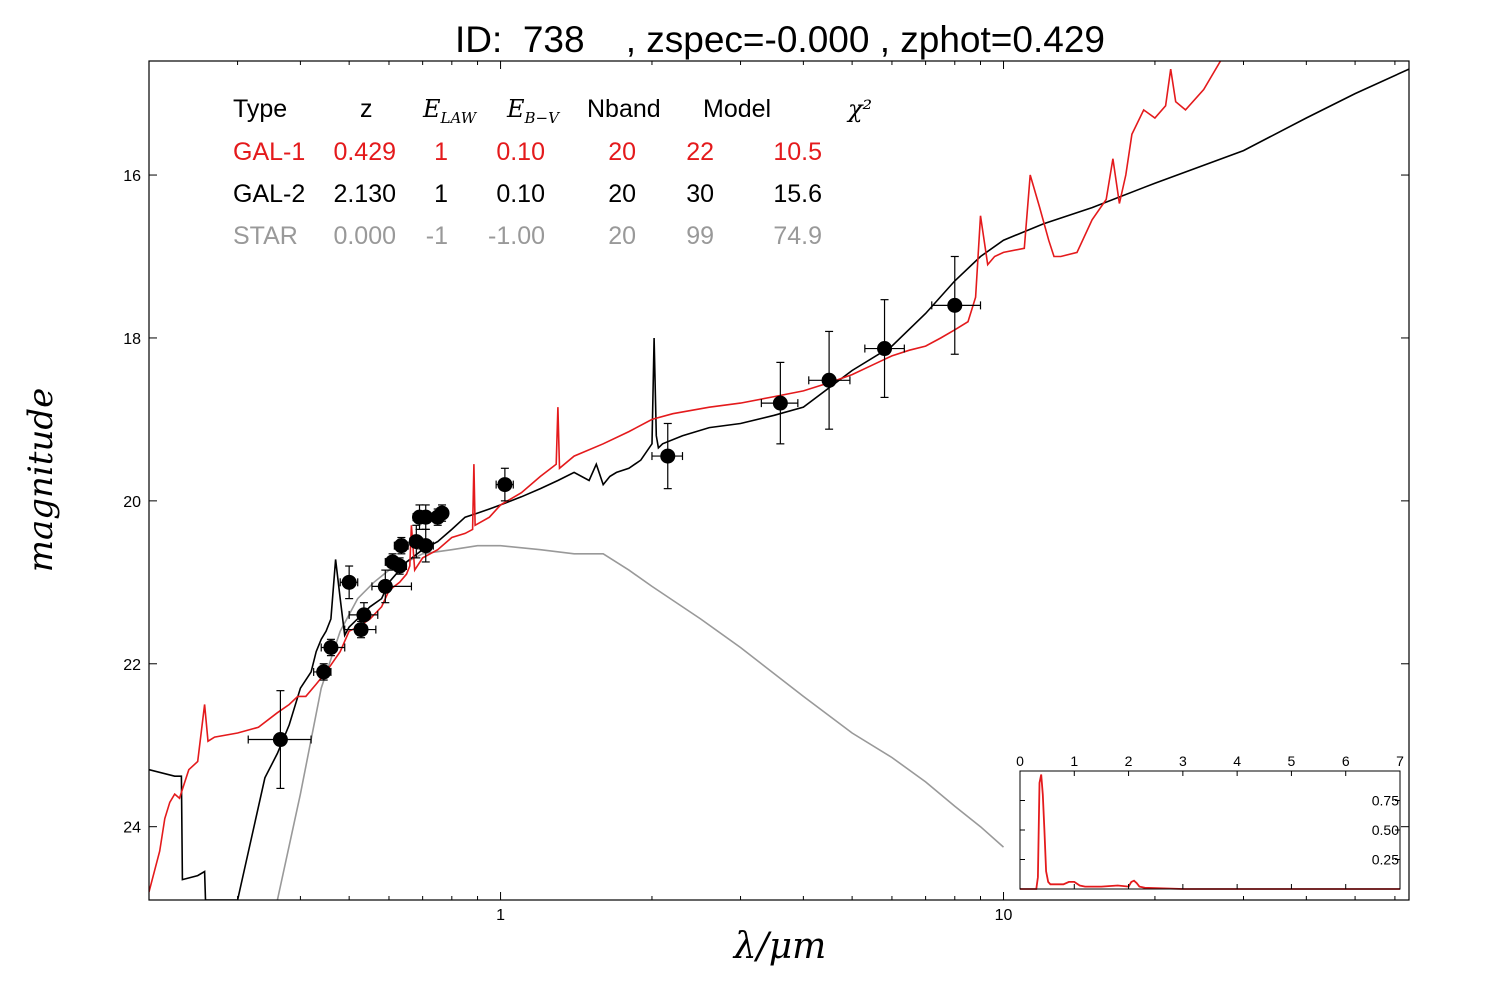 This screenshot has height=1000, width=1500. I want to click on x-tick-label: 1, so click(500, 915).